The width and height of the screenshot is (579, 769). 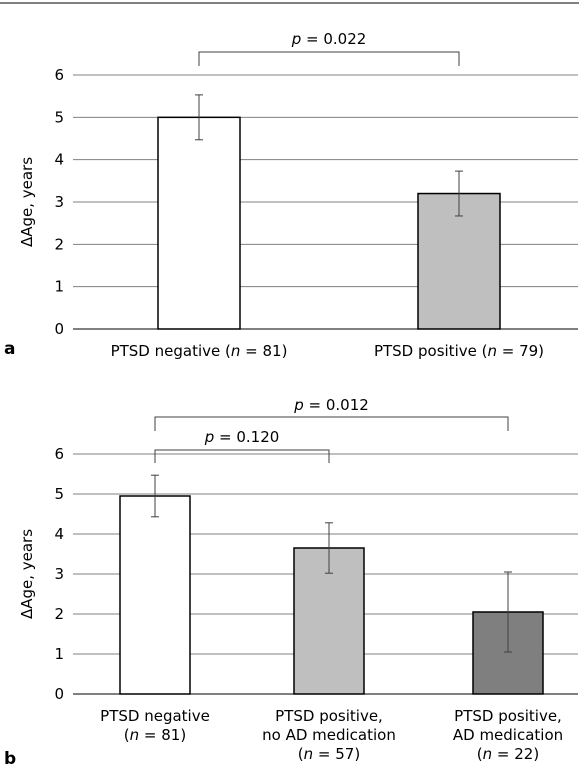 I want to click on p-value-label: p = 0.022, so click(x=329, y=39).